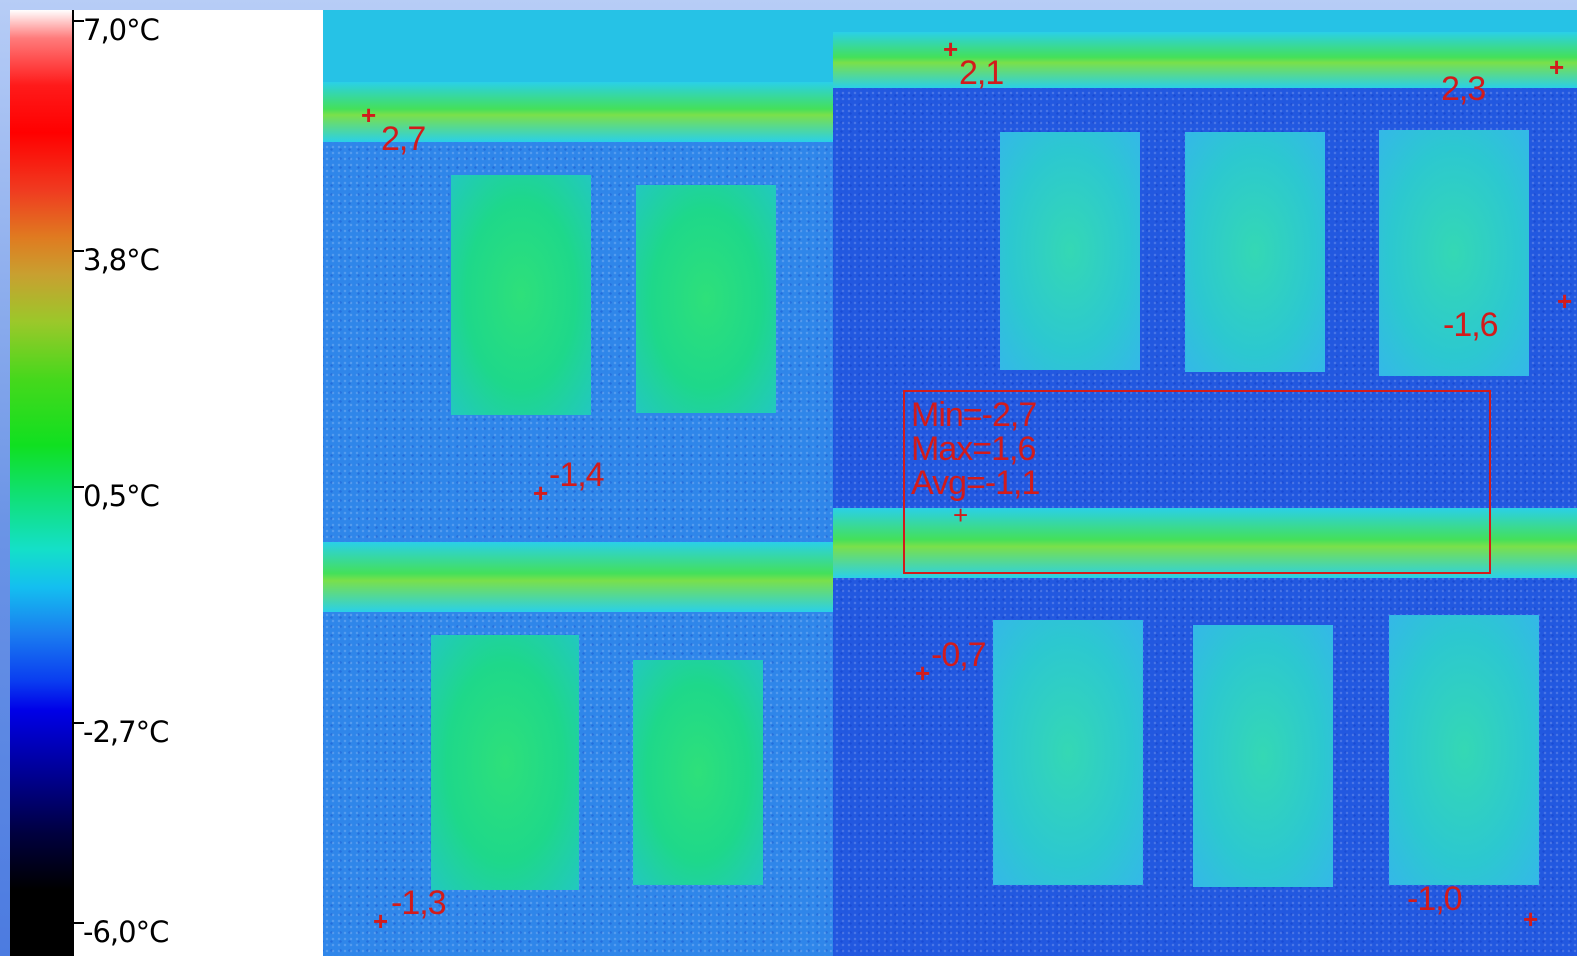 This screenshot has height=956, width=1577. What do you see at coordinates (121, 496) in the screenshot?
I see `scale-tick-label: 0,5°C` at bounding box center [121, 496].